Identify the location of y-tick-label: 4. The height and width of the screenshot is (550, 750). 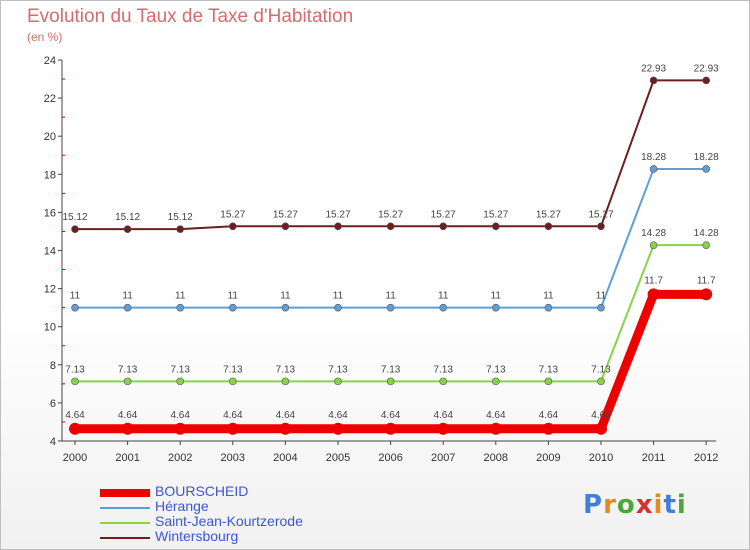
(53, 442).